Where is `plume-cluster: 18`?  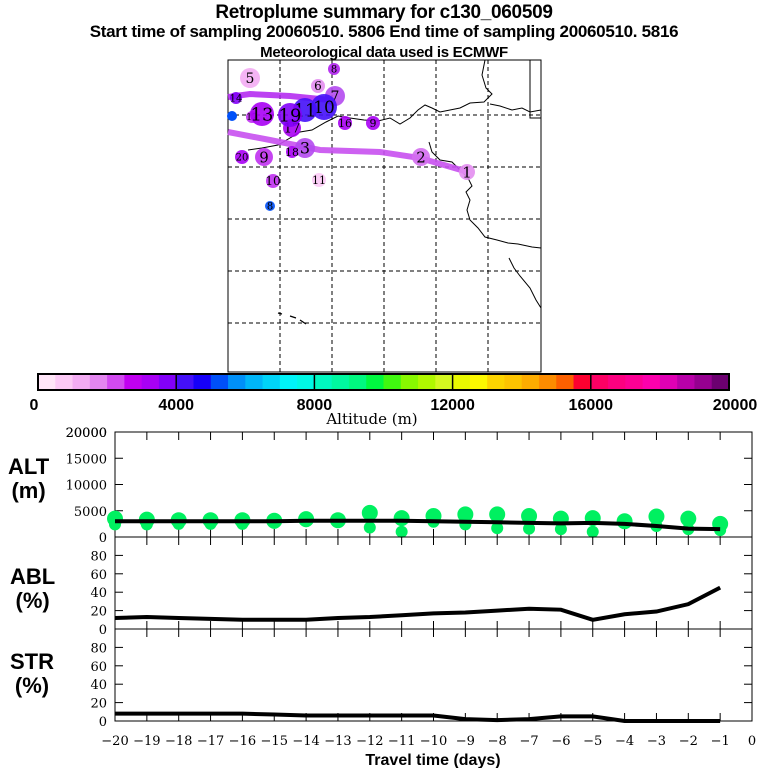
plume-cluster: 18 is located at coordinates (292, 152).